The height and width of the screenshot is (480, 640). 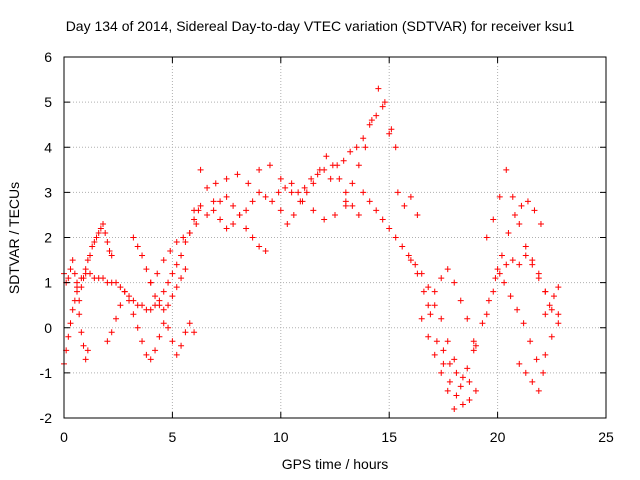 I want to click on x-tick-label: 5, so click(x=173, y=437).